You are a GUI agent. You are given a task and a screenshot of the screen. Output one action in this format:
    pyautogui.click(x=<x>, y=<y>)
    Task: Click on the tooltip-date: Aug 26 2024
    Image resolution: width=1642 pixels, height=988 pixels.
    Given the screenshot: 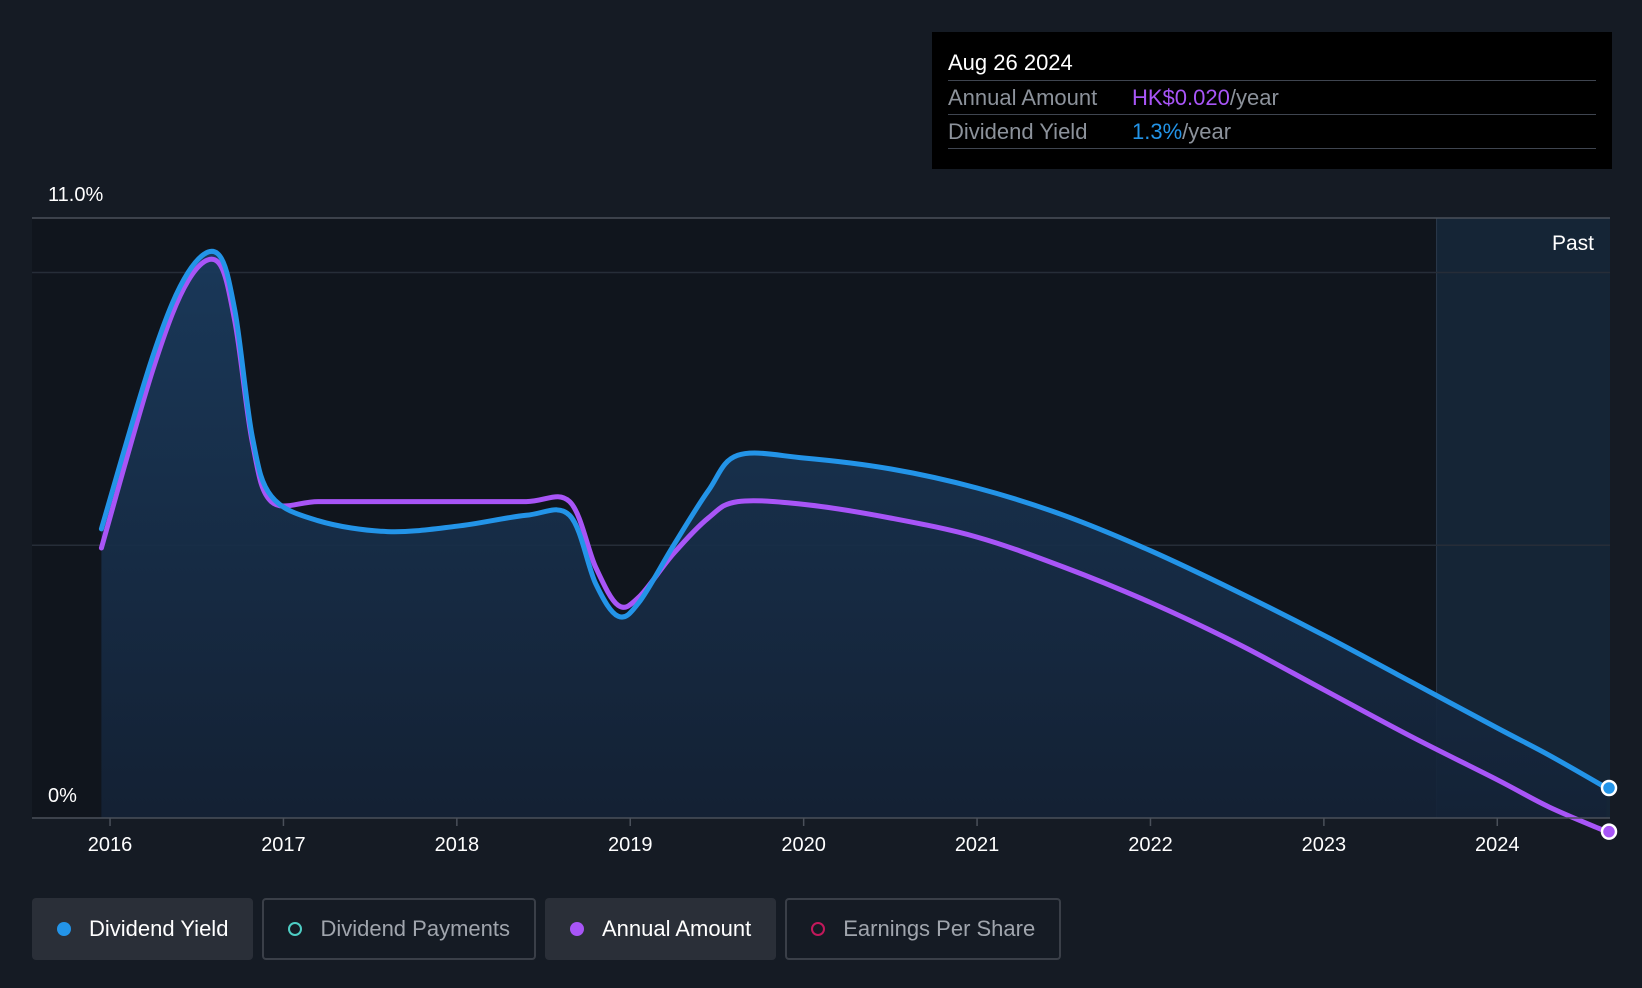 What is the action you would take?
    pyautogui.click(x=1010, y=62)
    